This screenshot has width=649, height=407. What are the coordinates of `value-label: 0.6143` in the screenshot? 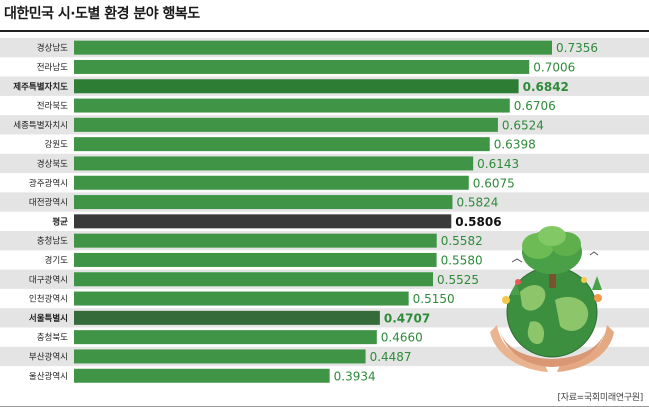 It's located at (498, 164).